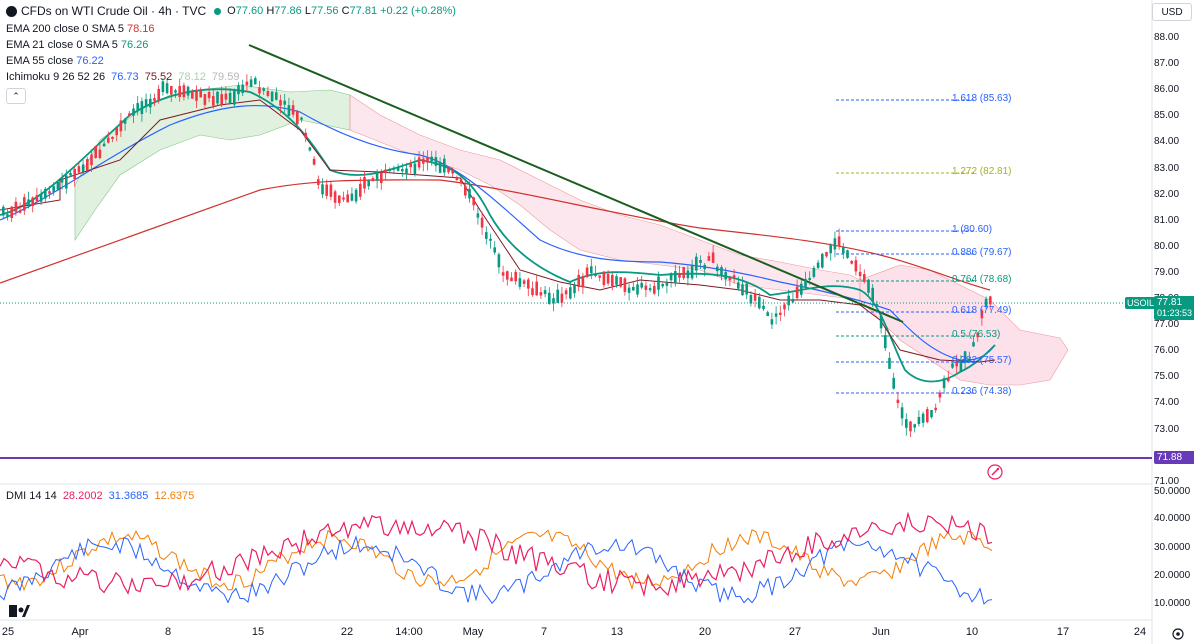 Image resolution: width=1194 pixels, height=644 pixels. I want to click on fib-level-label: 0.618 (77.49), so click(982, 310).